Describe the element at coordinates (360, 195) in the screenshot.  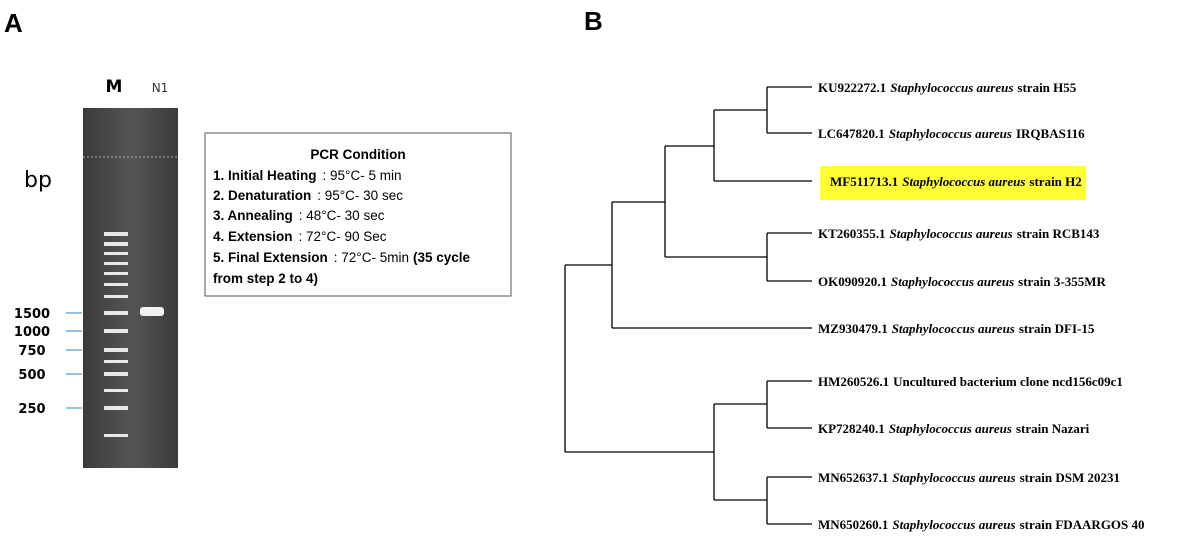
I see `step-value: : 95°C- 30 sec` at that location.